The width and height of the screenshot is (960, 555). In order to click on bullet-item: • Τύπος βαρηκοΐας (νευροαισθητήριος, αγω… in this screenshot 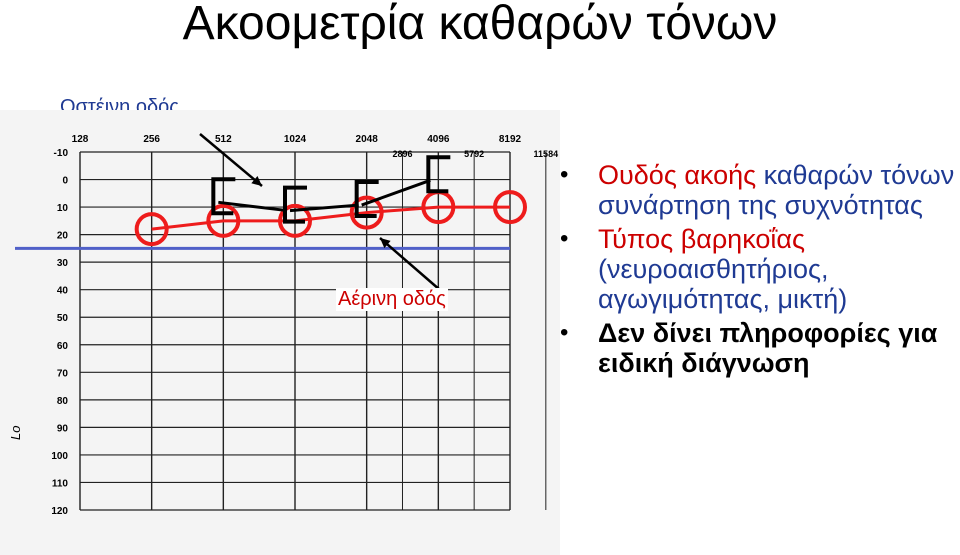, I will do `click(760, 269)`.